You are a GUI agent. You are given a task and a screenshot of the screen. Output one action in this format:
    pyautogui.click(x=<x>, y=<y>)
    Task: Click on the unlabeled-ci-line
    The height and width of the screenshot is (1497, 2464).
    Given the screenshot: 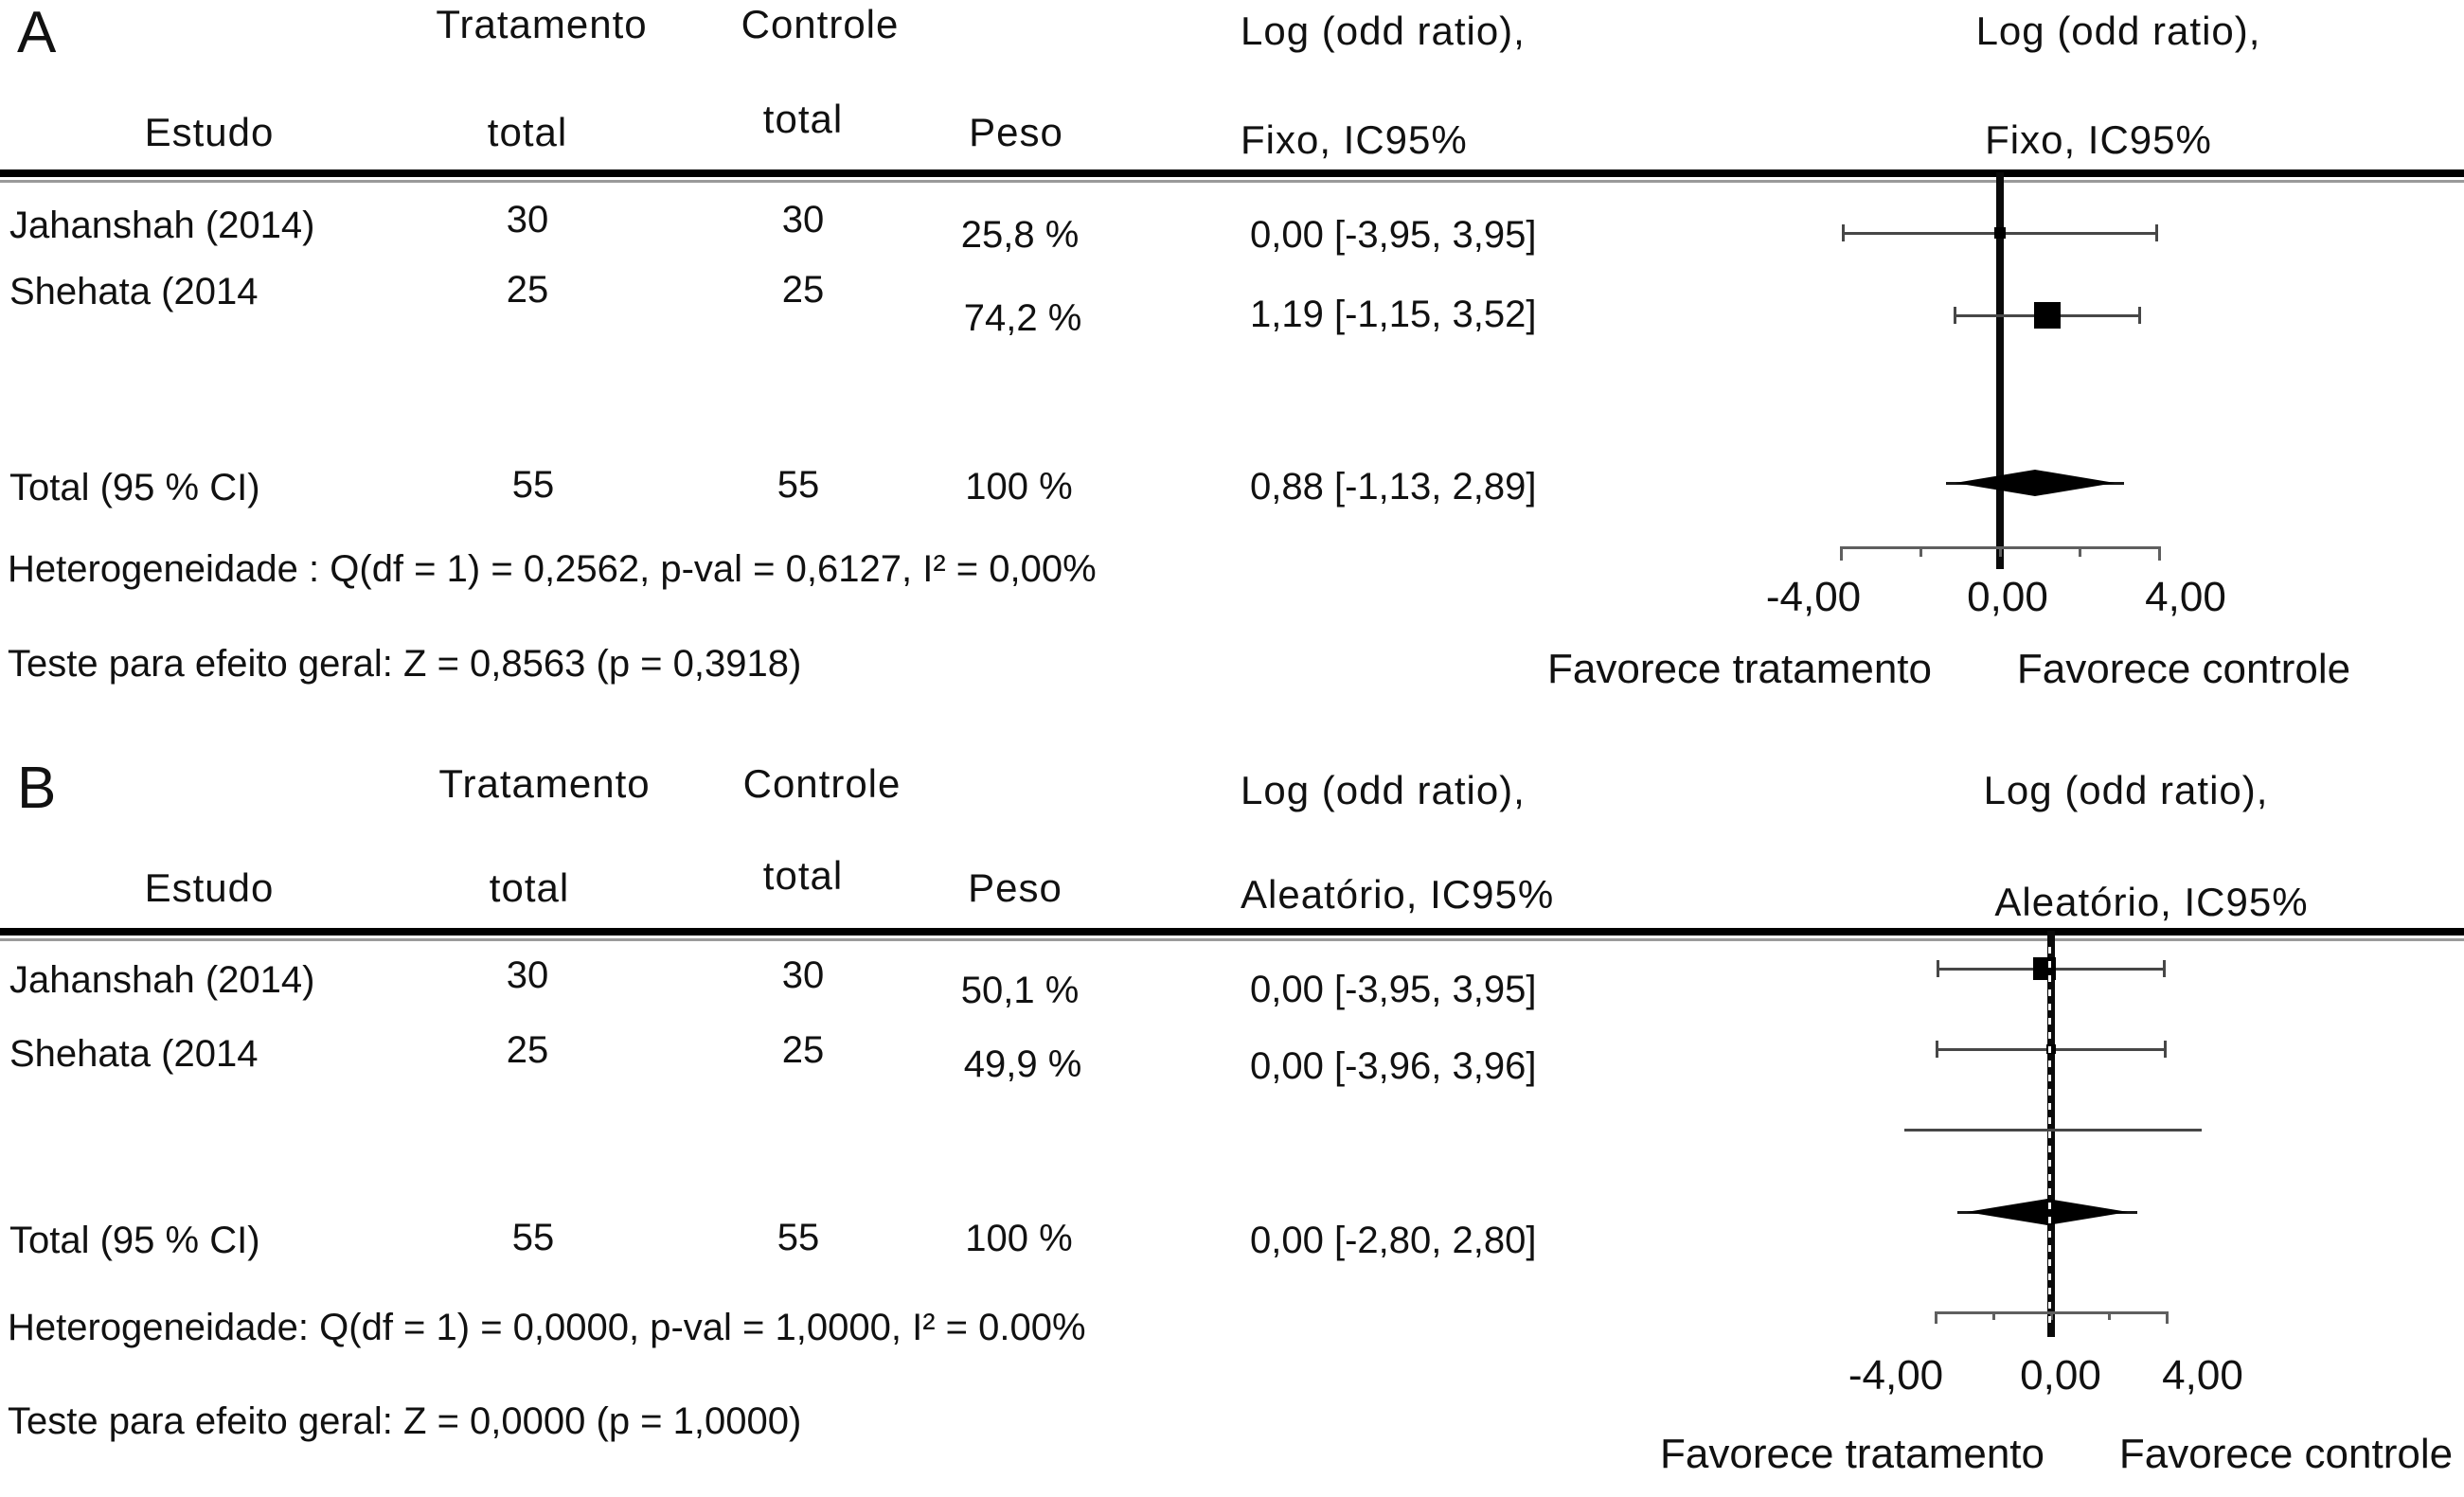 What is the action you would take?
    pyautogui.click(x=2053, y=1130)
    